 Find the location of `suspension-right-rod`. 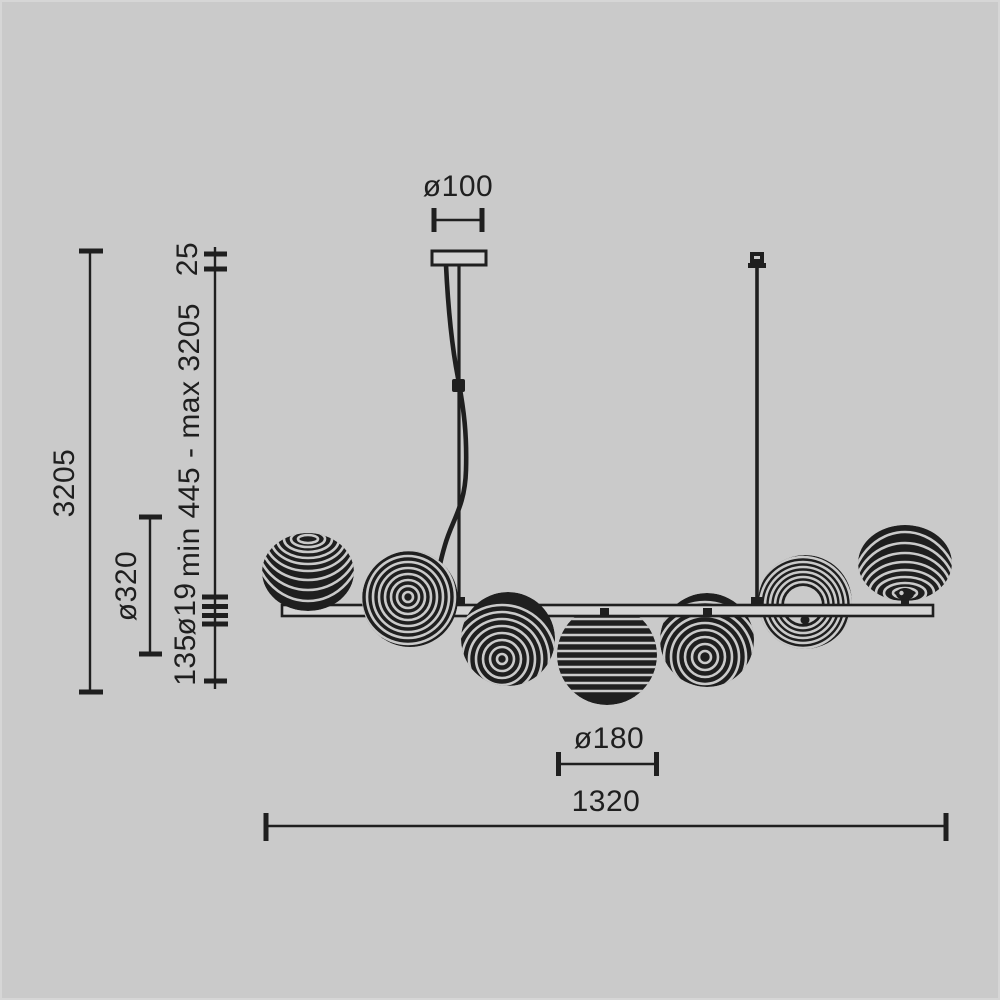

suspension-right-rod is located at coordinates (757, 427).